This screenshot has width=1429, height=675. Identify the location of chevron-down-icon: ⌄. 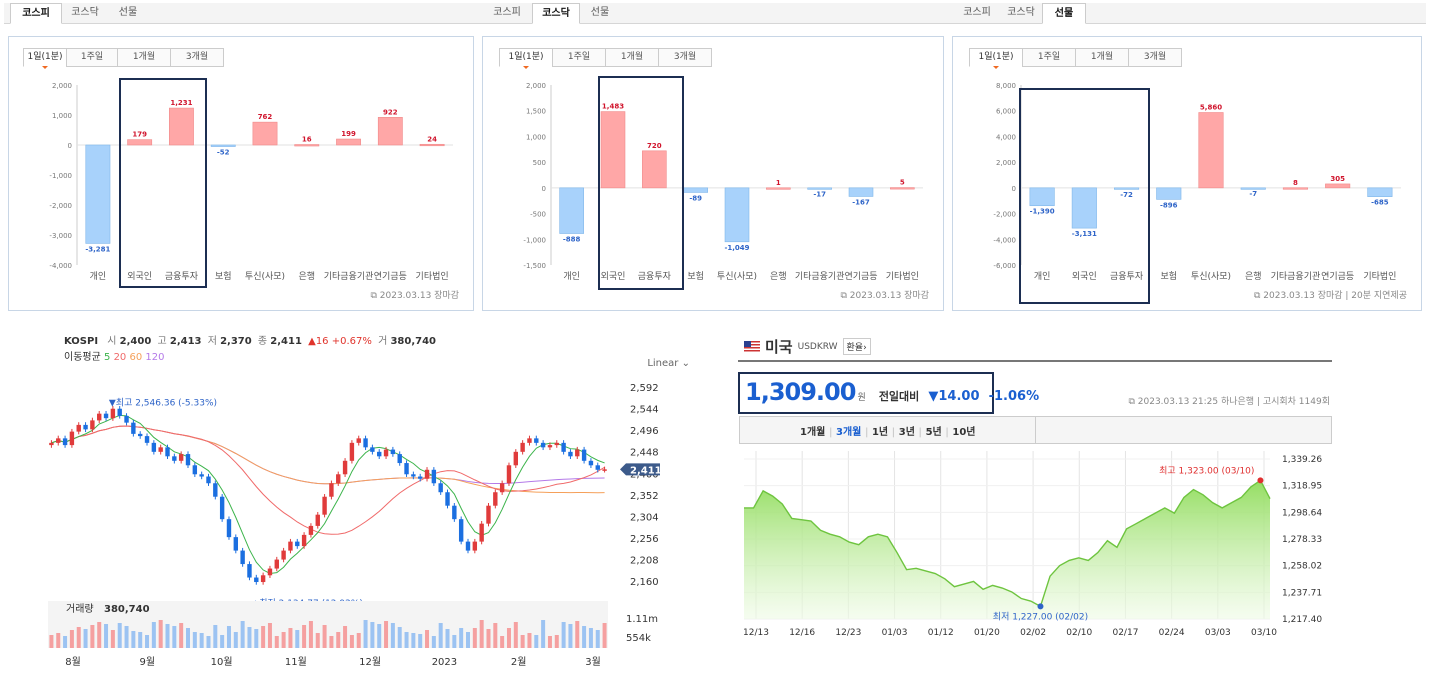
(685, 363).